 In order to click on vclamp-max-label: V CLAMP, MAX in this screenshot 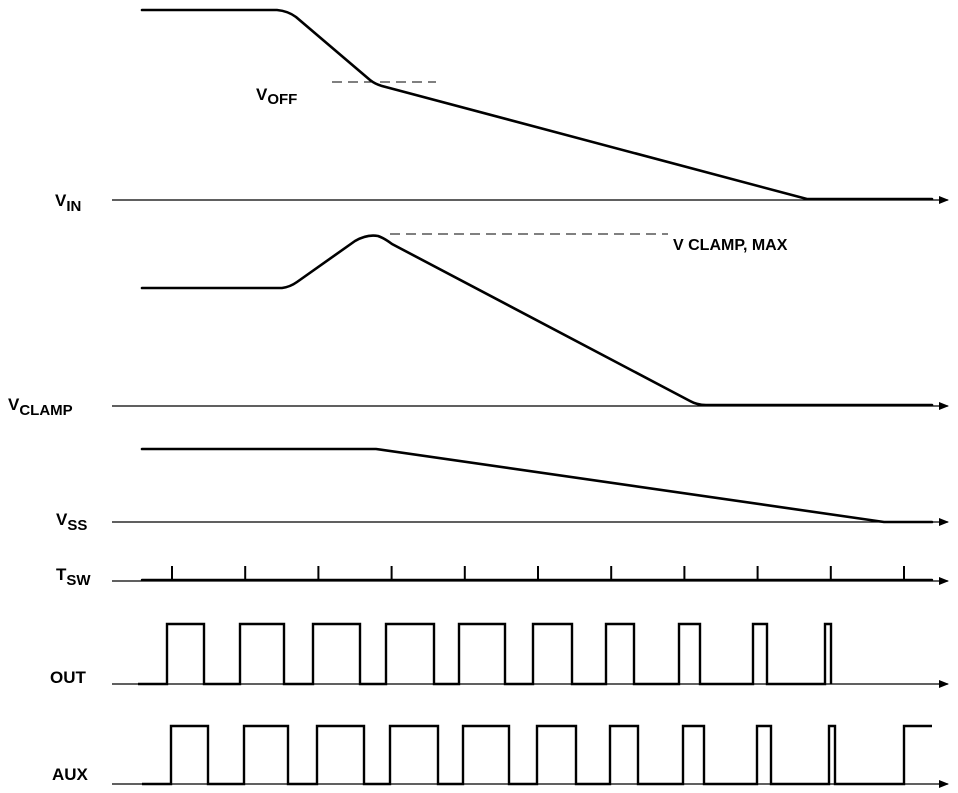, I will do `click(730, 245)`.